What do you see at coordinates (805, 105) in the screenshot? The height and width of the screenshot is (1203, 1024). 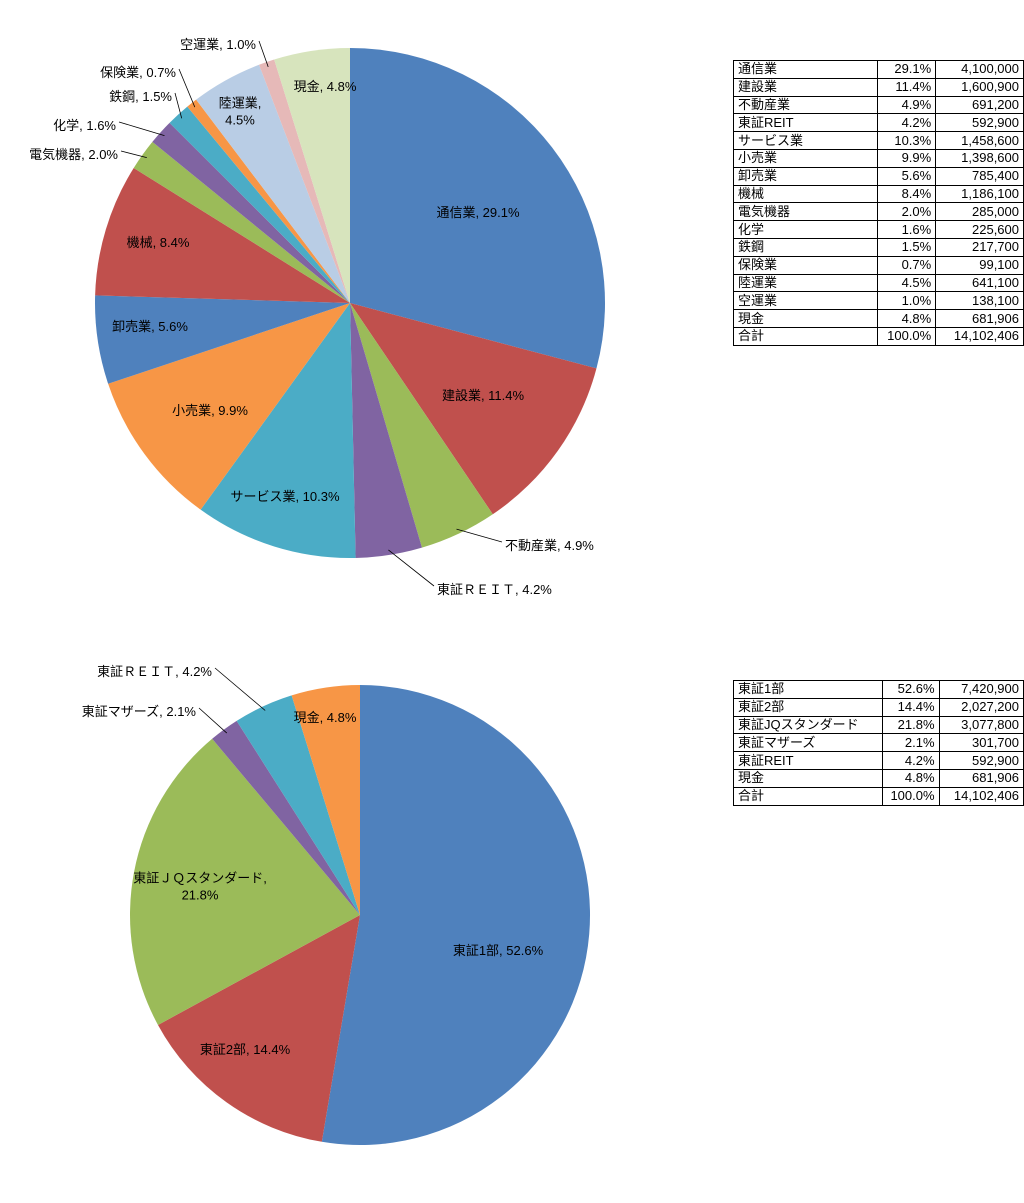 I see `row-label: 不動産業` at bounding box center [805, 105].